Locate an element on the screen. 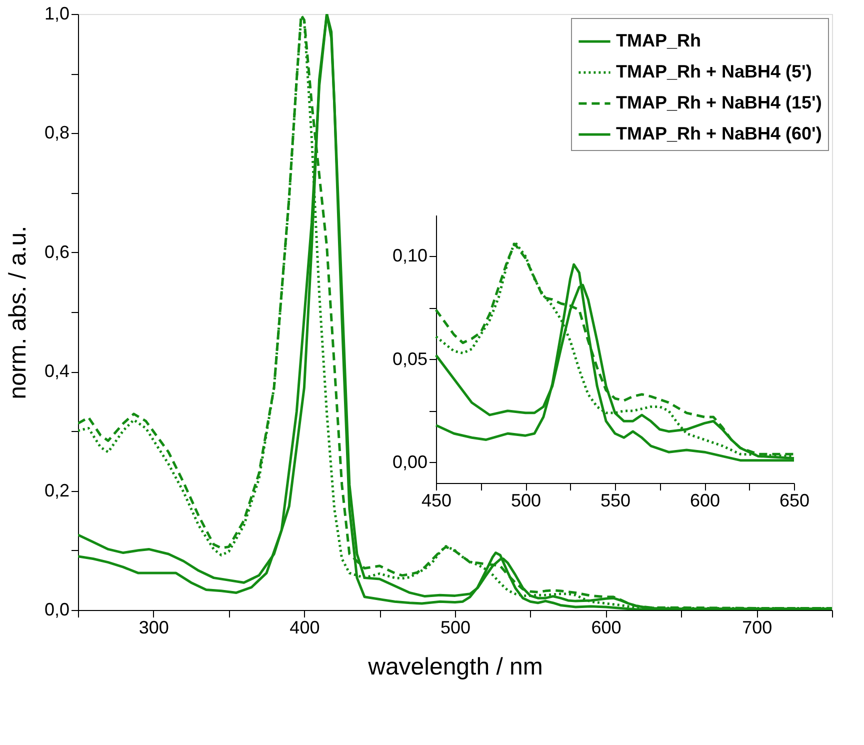 This screenshot has height=745, width=864. y-axis-title: norm. abs. / a.u. is located at coordinates (18, 313).